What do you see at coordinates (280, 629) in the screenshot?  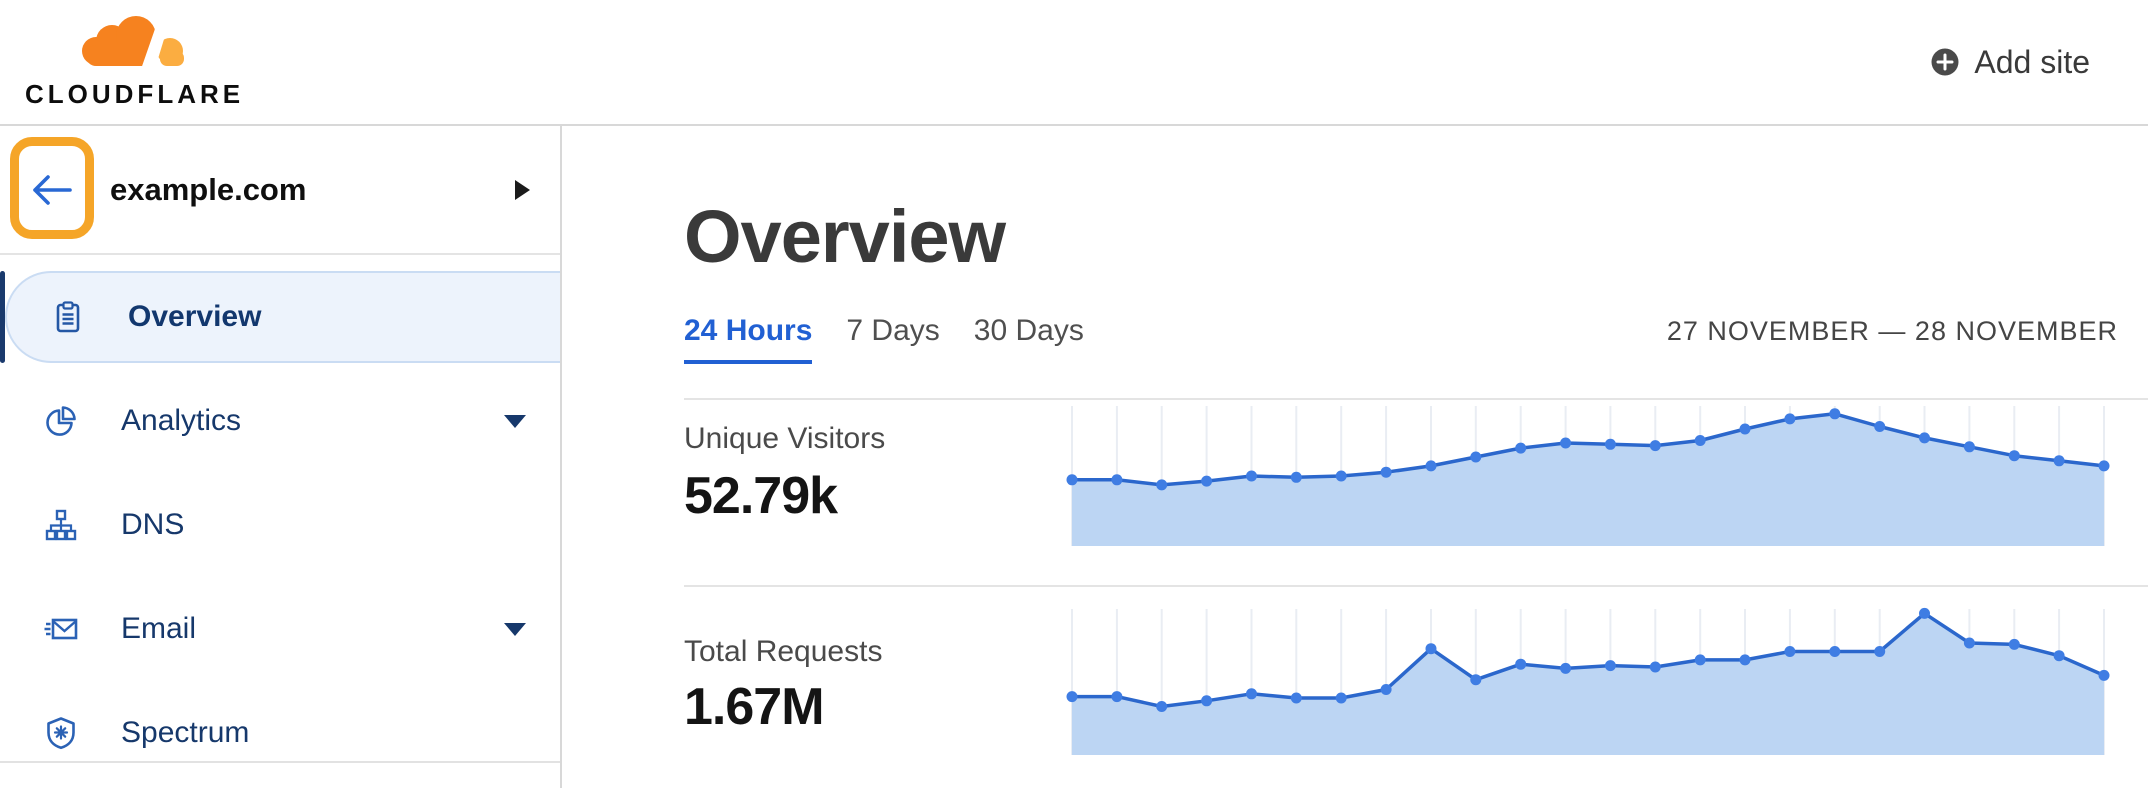 I see `sidebar-item-email: Email` at bounding box center [280, 629].